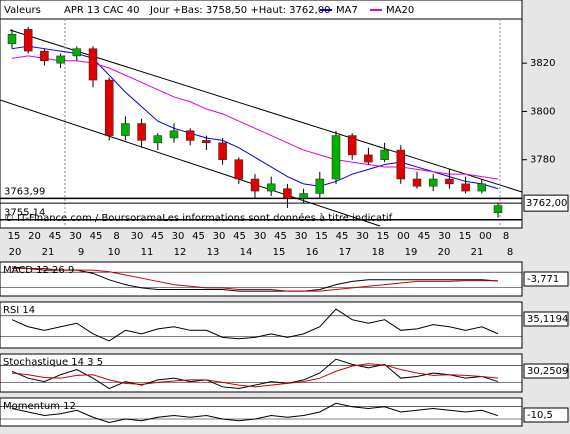 The height and width of the screenshot is (434, 570). I want to click on indicator-value: 35,1194, so click(547, 319).